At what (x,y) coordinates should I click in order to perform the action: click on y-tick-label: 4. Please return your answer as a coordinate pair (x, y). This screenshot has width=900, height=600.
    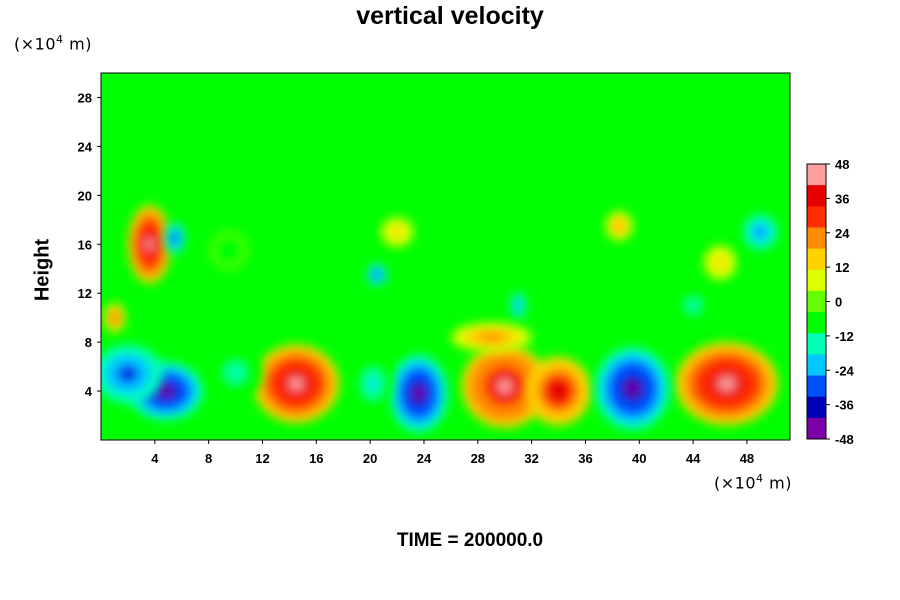
    Looking at the image, I should click on (89, 391).